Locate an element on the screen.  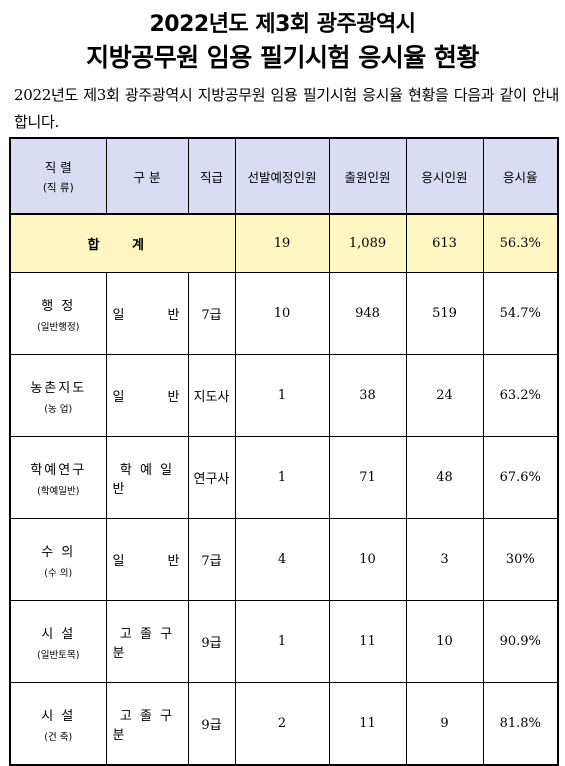
table-row: 학예연구 (학예일반) 학 예 일 반 연구사 1 71 48 67.6% is located at coordinates (284, 477).